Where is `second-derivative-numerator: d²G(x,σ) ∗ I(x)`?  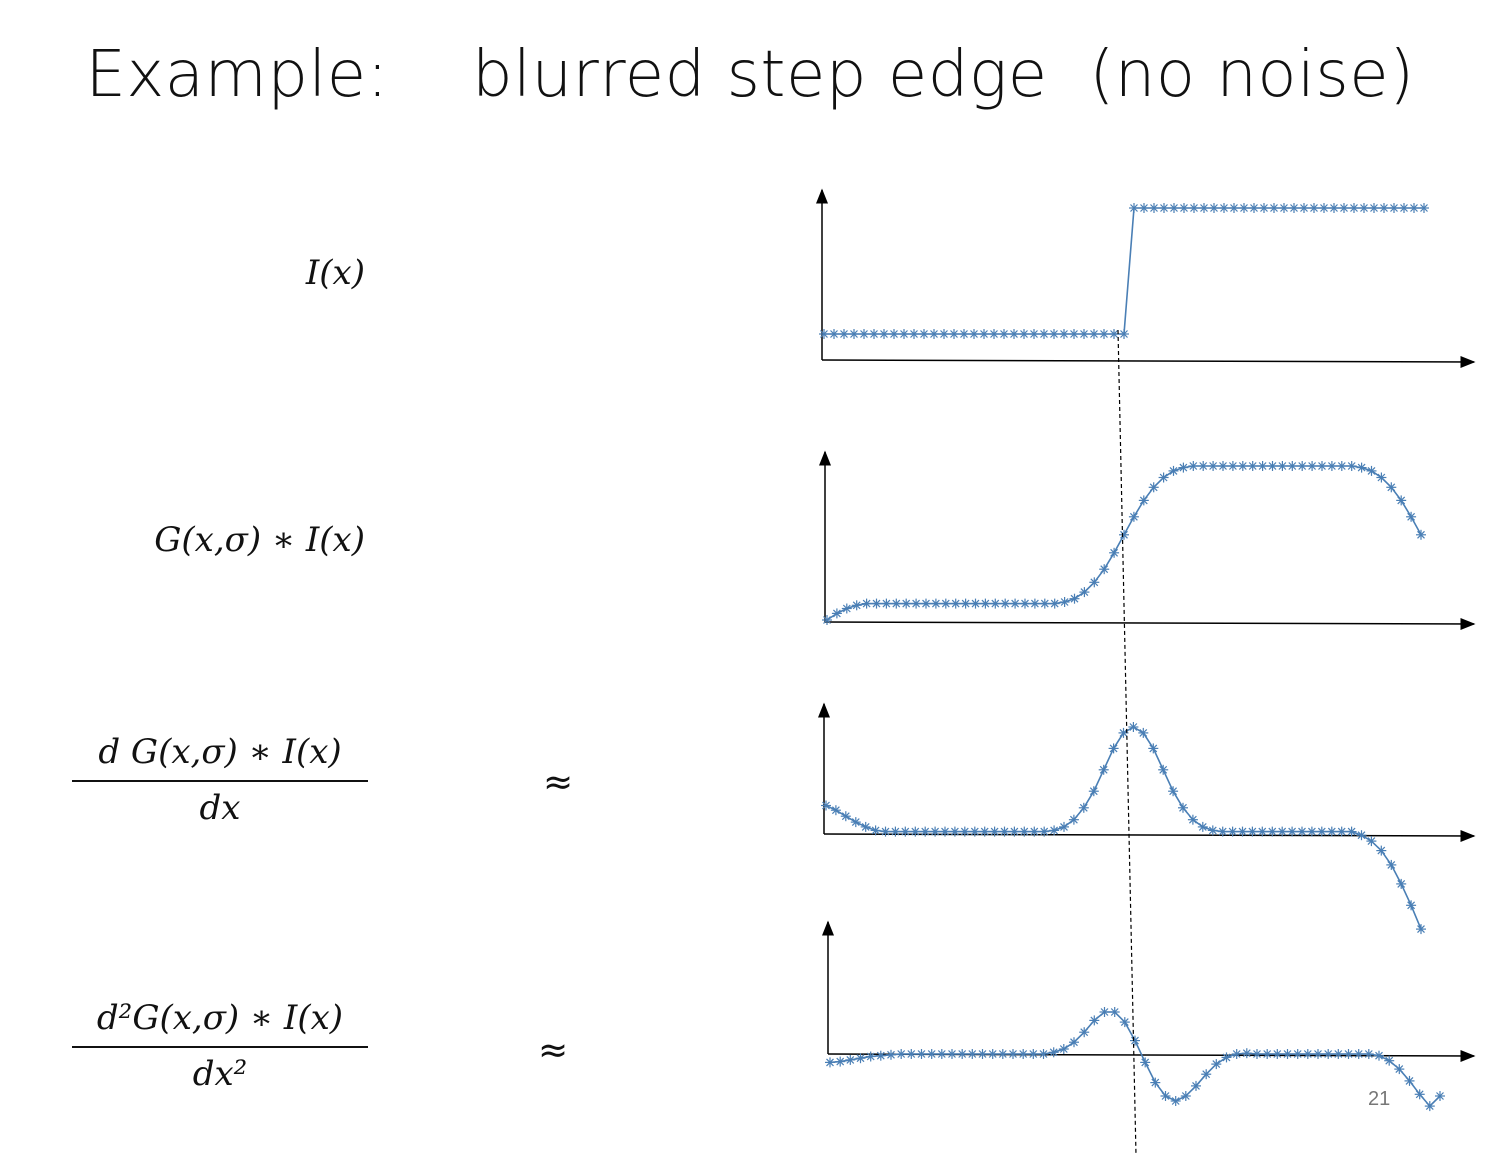
second-derivative-numerator: d²G(x,σ) ∗ I(x) is located at coordinates (220, 1018).